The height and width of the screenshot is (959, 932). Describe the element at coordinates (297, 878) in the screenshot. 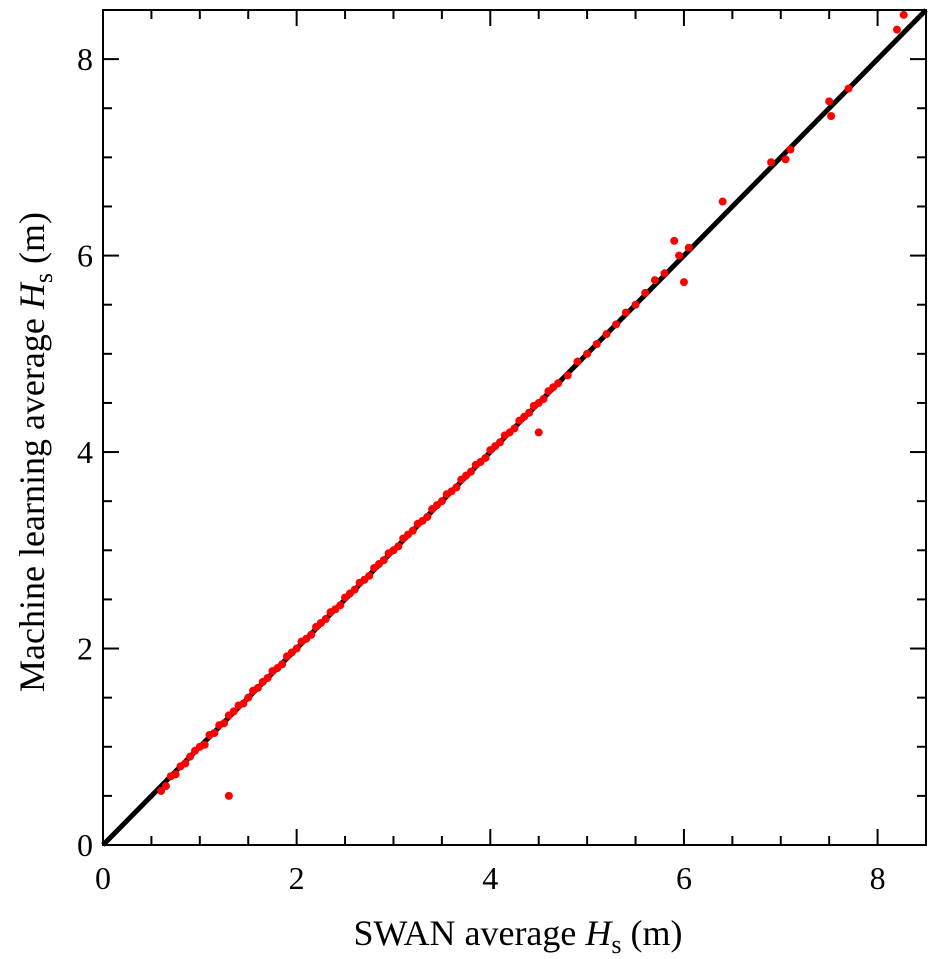

I see `x-tick-label: 2` at that location.